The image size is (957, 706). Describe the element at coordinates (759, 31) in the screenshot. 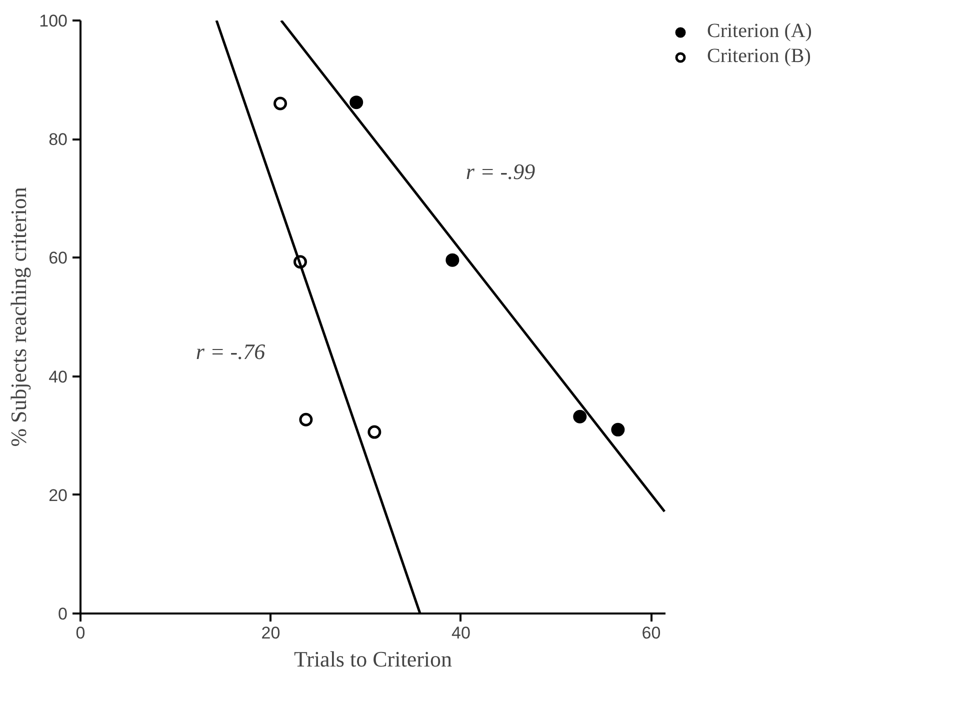

I see `legend-label: Criterion (A)` at that location.